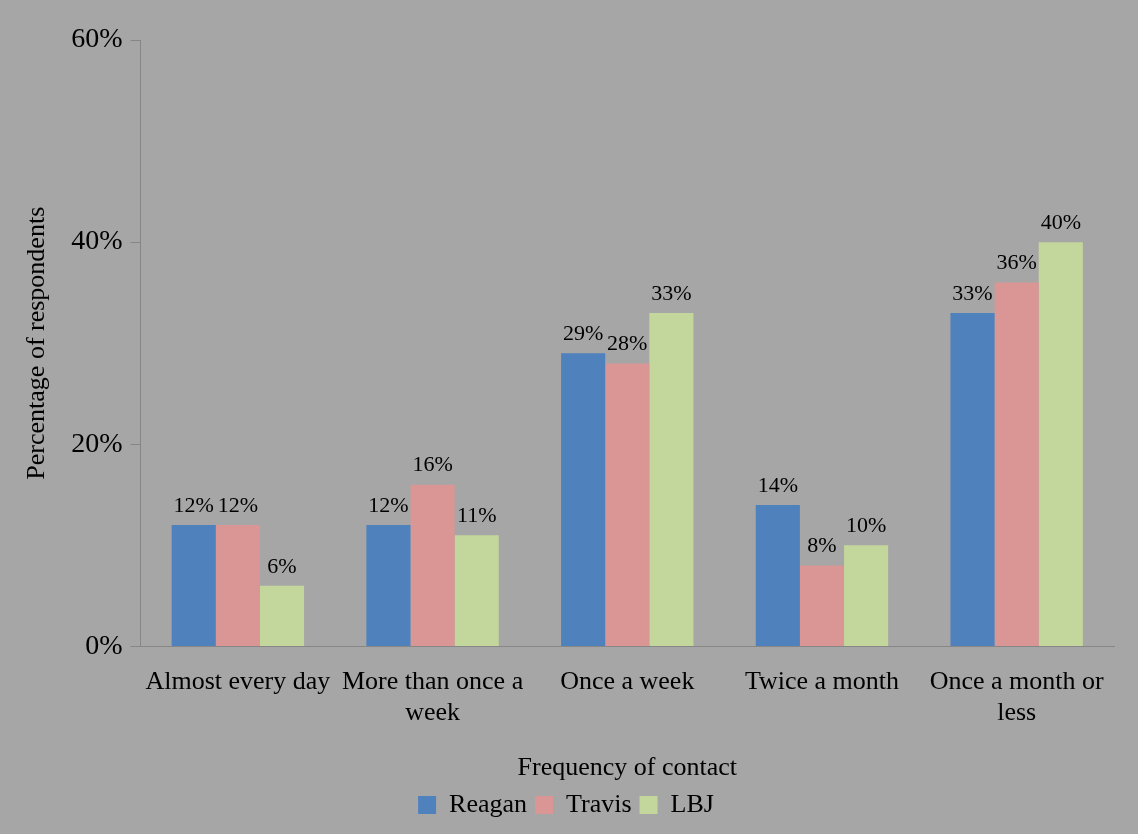  What do you see at coordinates (1060, 221) in the screenshot?
I see `data-label: 40%` at bounding box center [1060, 221].